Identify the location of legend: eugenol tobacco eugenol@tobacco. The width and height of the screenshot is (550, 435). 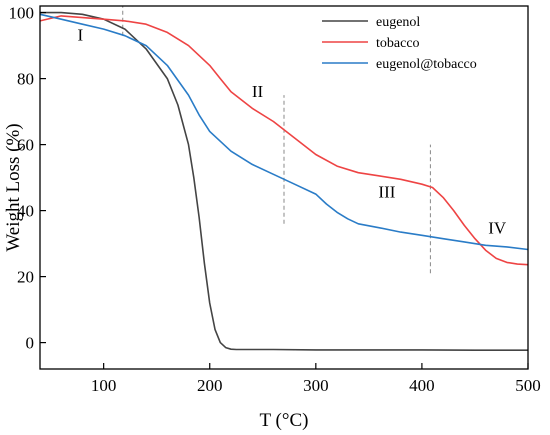
(399, 43).